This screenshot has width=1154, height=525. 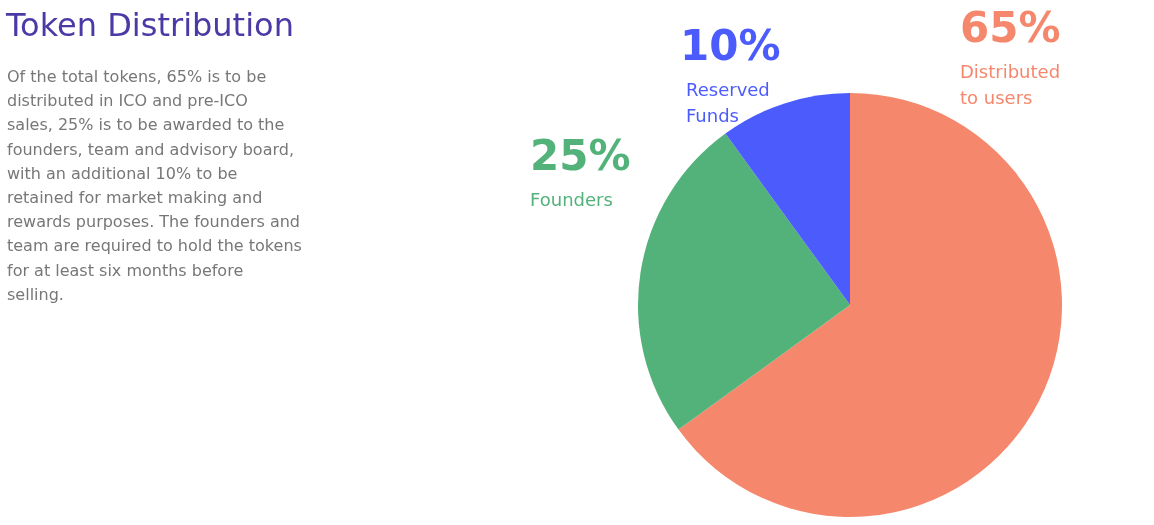 I want to click on text: Of the total tokens, 65% is to be distributed in ICO and pre-ICO sales, 25% is to be awarded to the founders, team and advisory board, with an additional 10% to be retained for market making and rewards purposes. The founders and team are required to hold the tokens for at least six months before selling., so click(x=154, y=185).